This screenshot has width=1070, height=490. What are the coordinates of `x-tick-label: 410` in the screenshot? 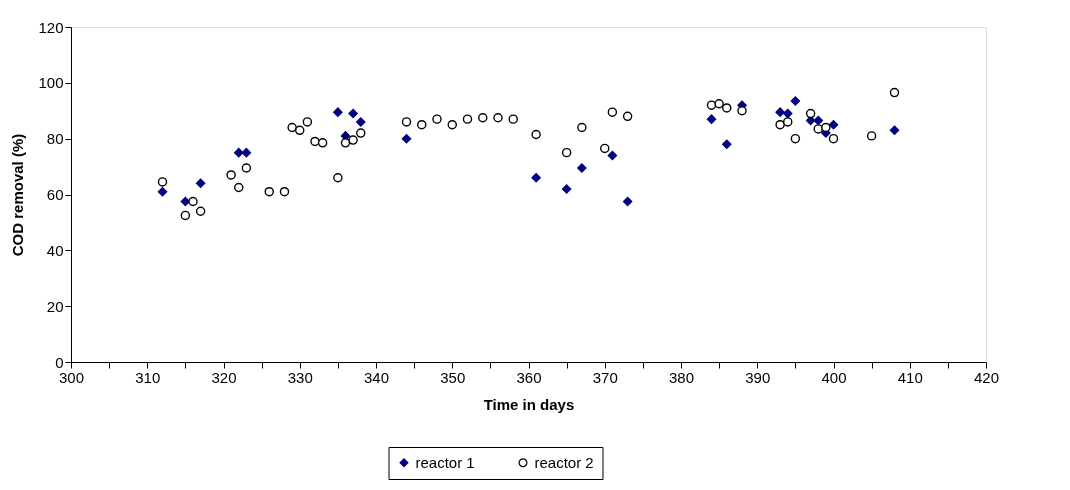 It's located at (910, 377).